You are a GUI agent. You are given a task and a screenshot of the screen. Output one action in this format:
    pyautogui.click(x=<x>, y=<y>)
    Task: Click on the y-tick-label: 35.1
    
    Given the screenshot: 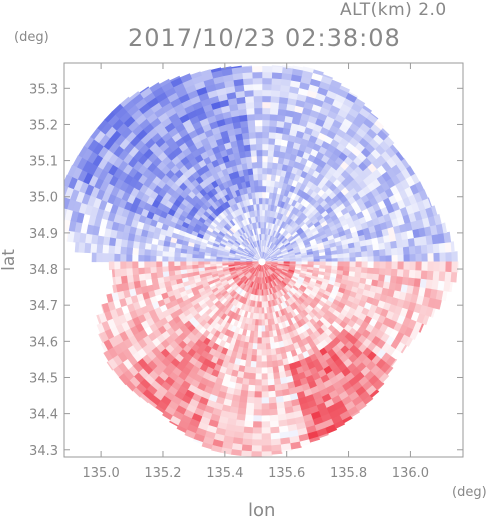 What is the action you would take?
    pyautogui.click(x=43, y=162)
    